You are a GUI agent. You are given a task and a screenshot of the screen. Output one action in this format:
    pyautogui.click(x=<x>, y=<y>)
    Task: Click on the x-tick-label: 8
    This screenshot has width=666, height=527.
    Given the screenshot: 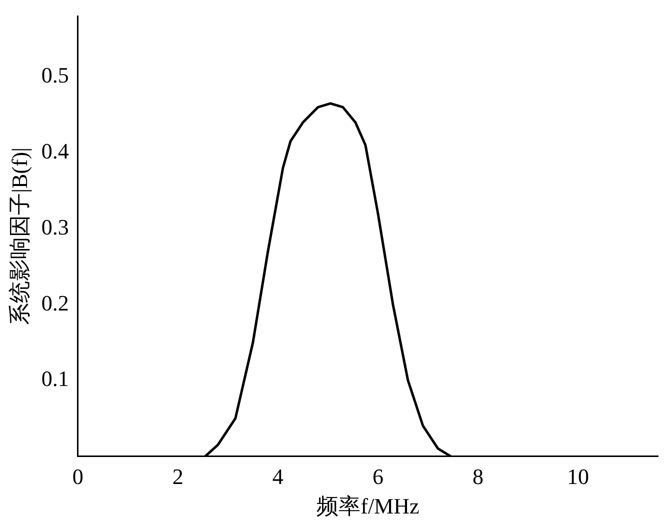 What is the action you would take?
    pyautogui.click(x=478, y=477)
    